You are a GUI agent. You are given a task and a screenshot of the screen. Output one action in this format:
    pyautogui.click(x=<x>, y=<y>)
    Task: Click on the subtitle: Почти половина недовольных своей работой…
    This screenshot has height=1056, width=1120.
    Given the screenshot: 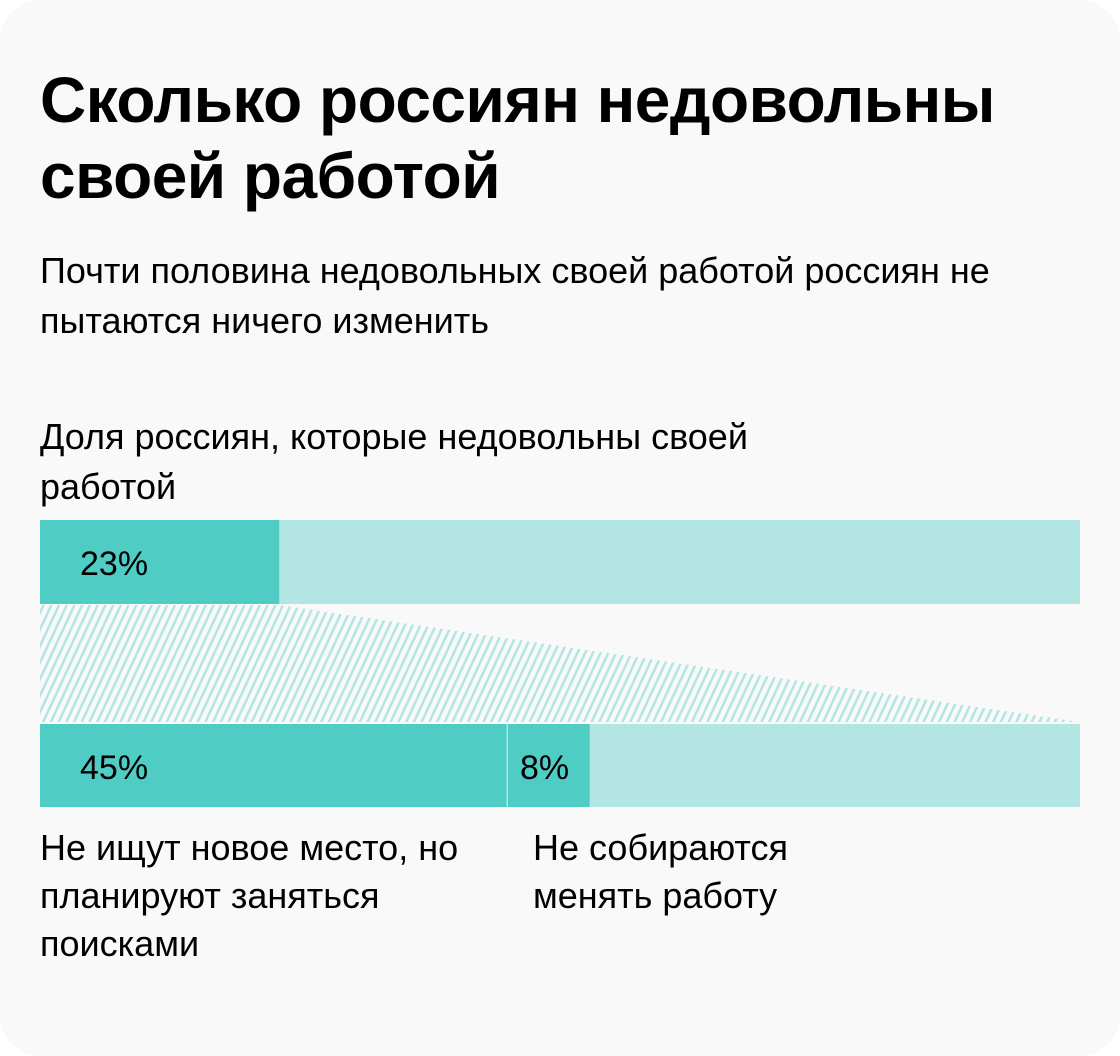 What is the action you would take?
    pyautogui.click(x=515, y=295)
    